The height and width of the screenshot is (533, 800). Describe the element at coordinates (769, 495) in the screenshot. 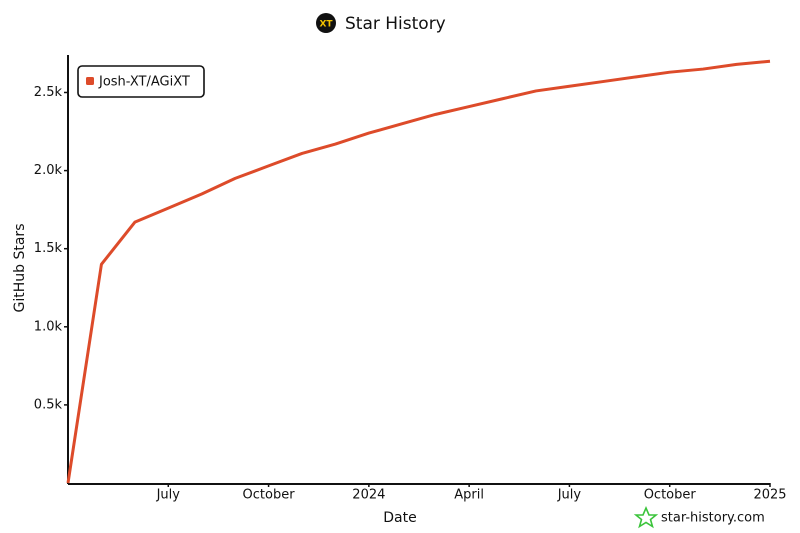

I see `x-tick-label: 2025` at that location.